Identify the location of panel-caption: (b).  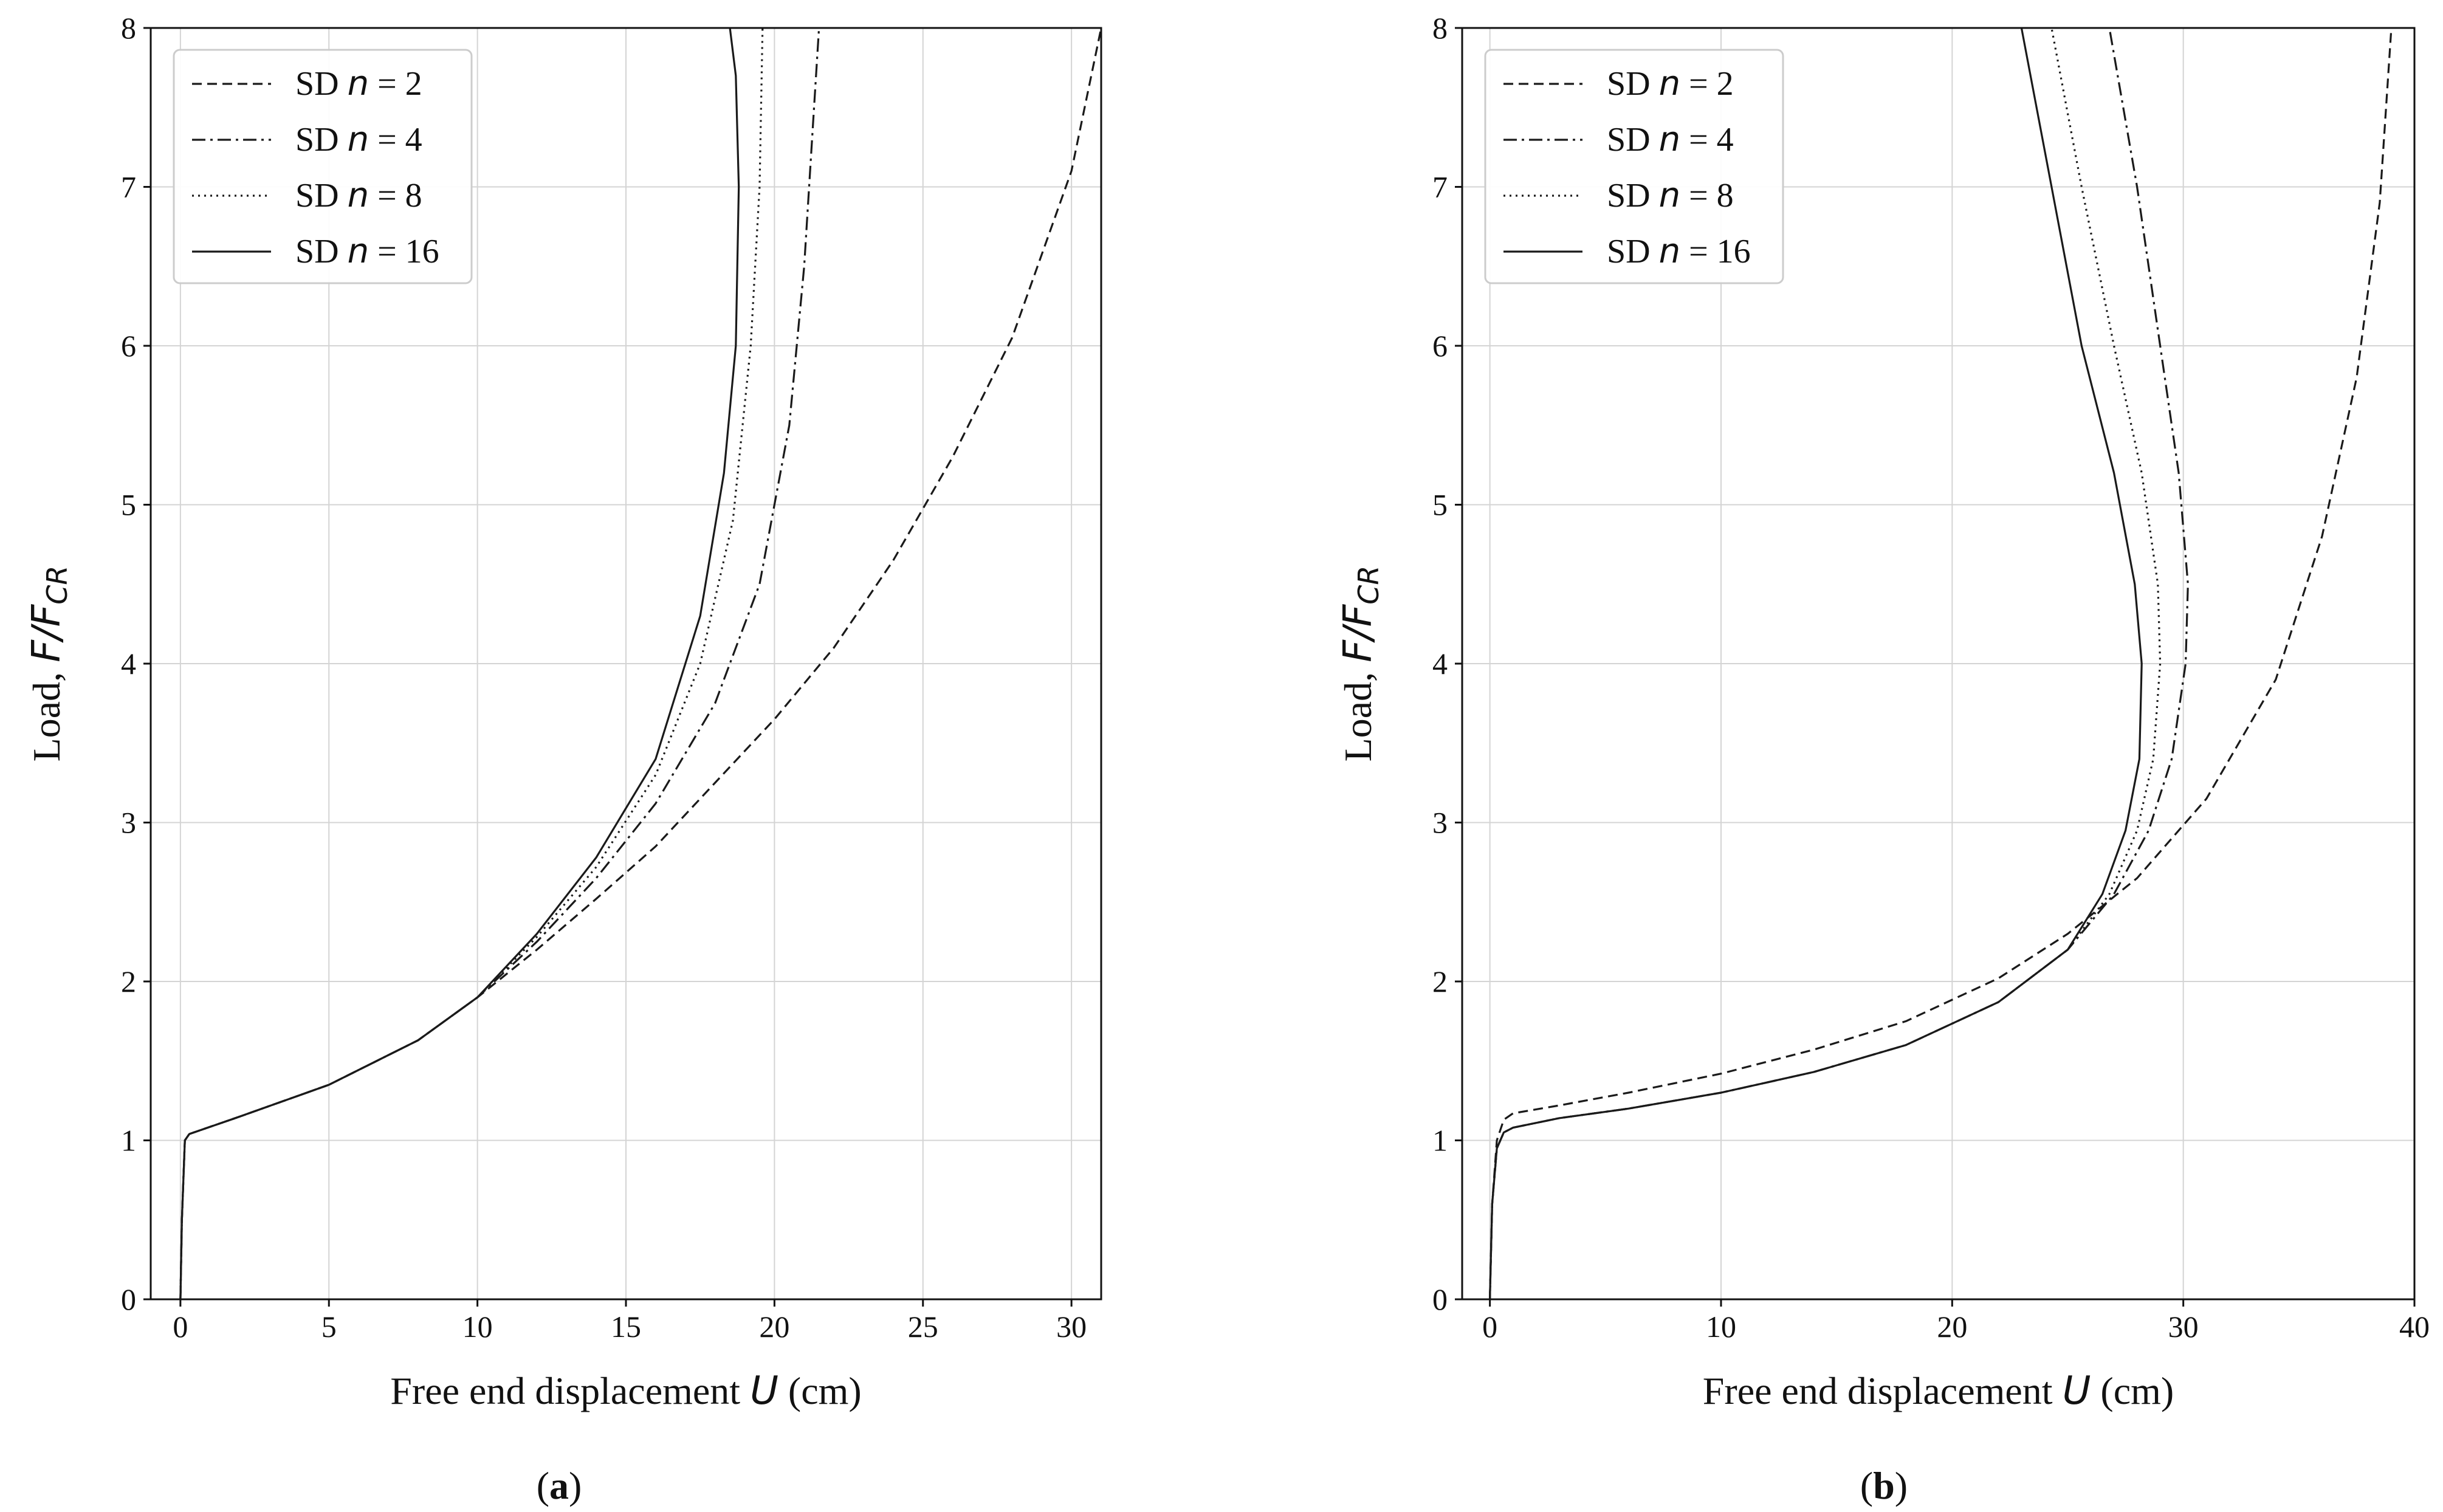
(1884, 1486).